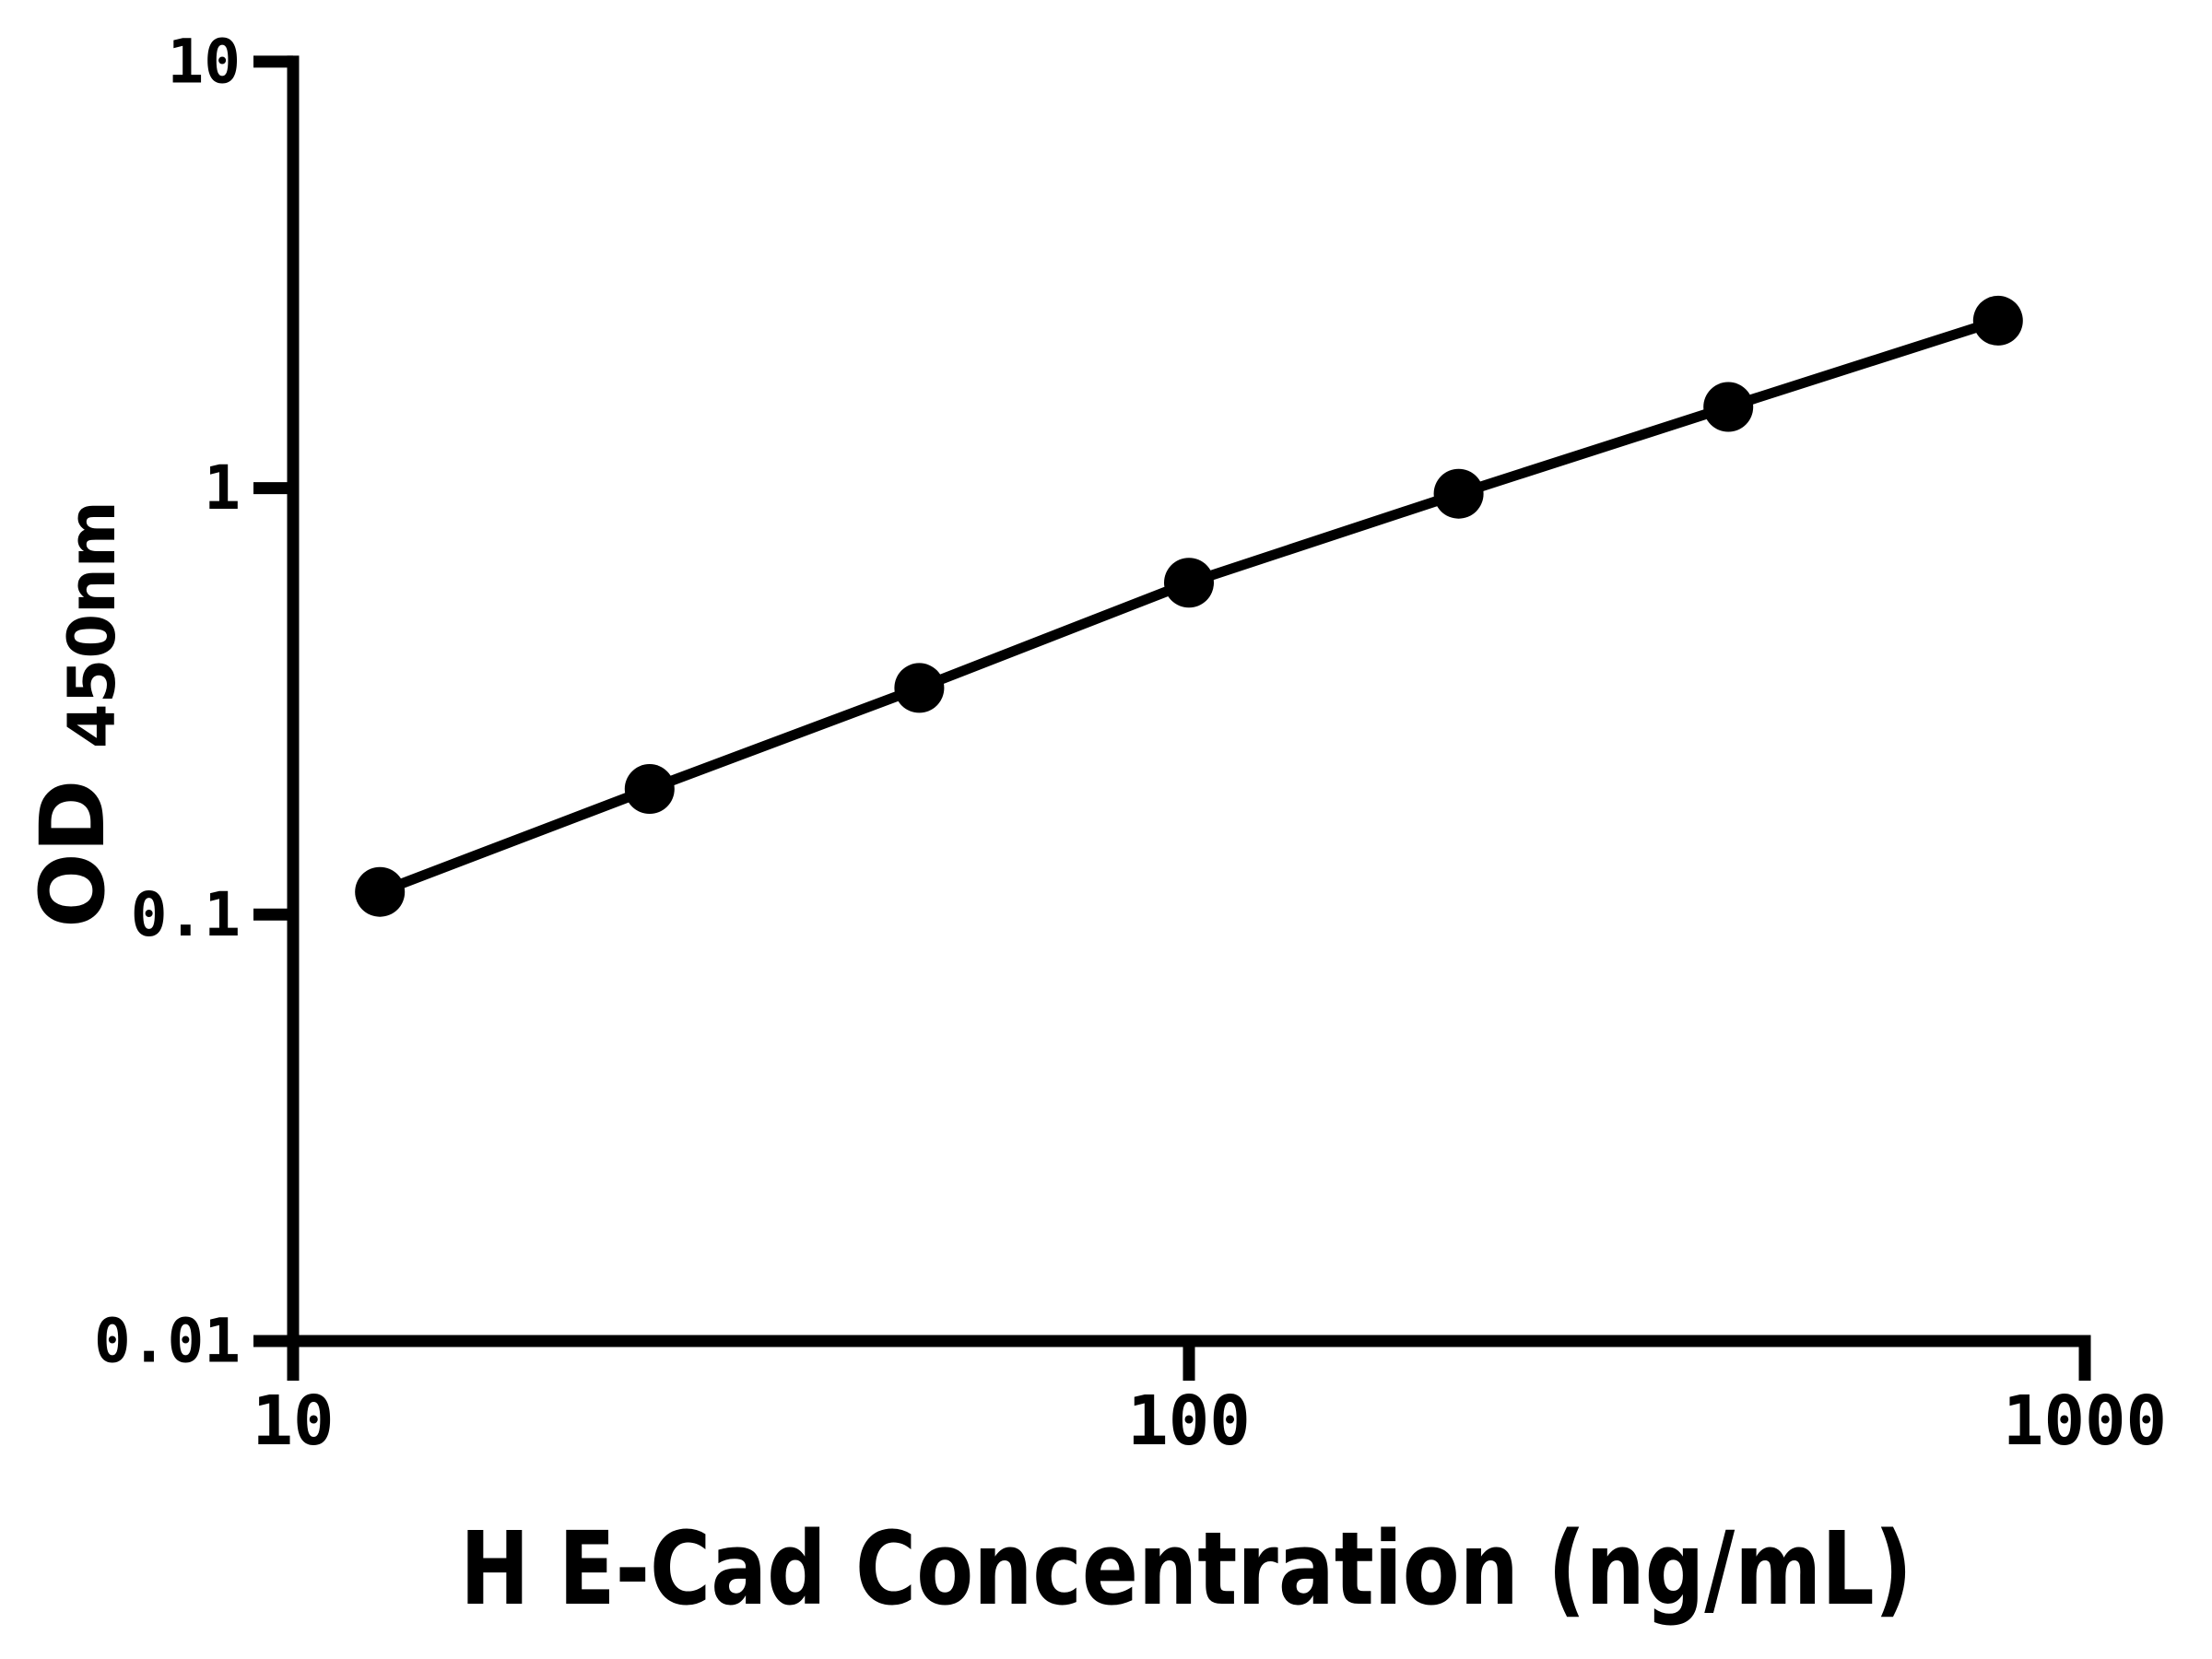 This screenshot has width=2212, height=1659. I want to click on x-tick-label-1000: 1000, so click(2085, 1421).